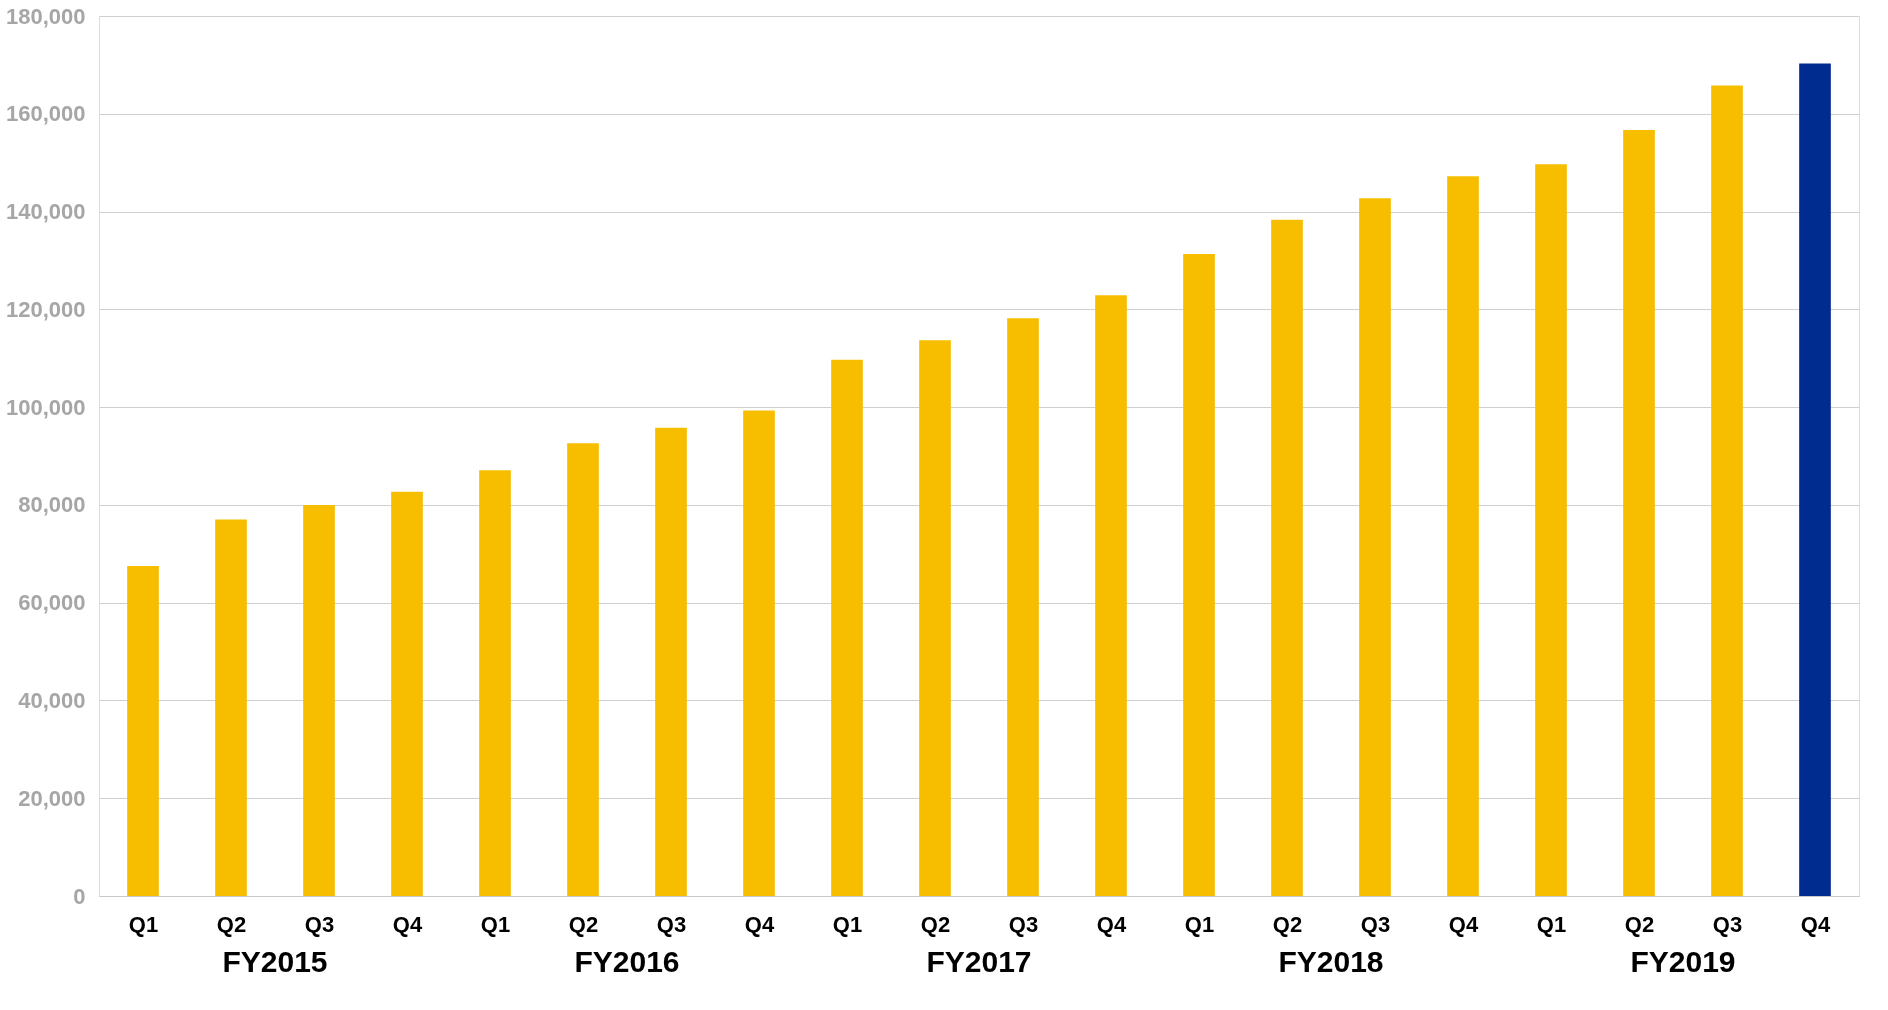 The image size is (1888, 1010). What do you see at coordinates (1683, 961) in the screenshot?
I see `text: FY2019` at bounding box center [1683, 961].